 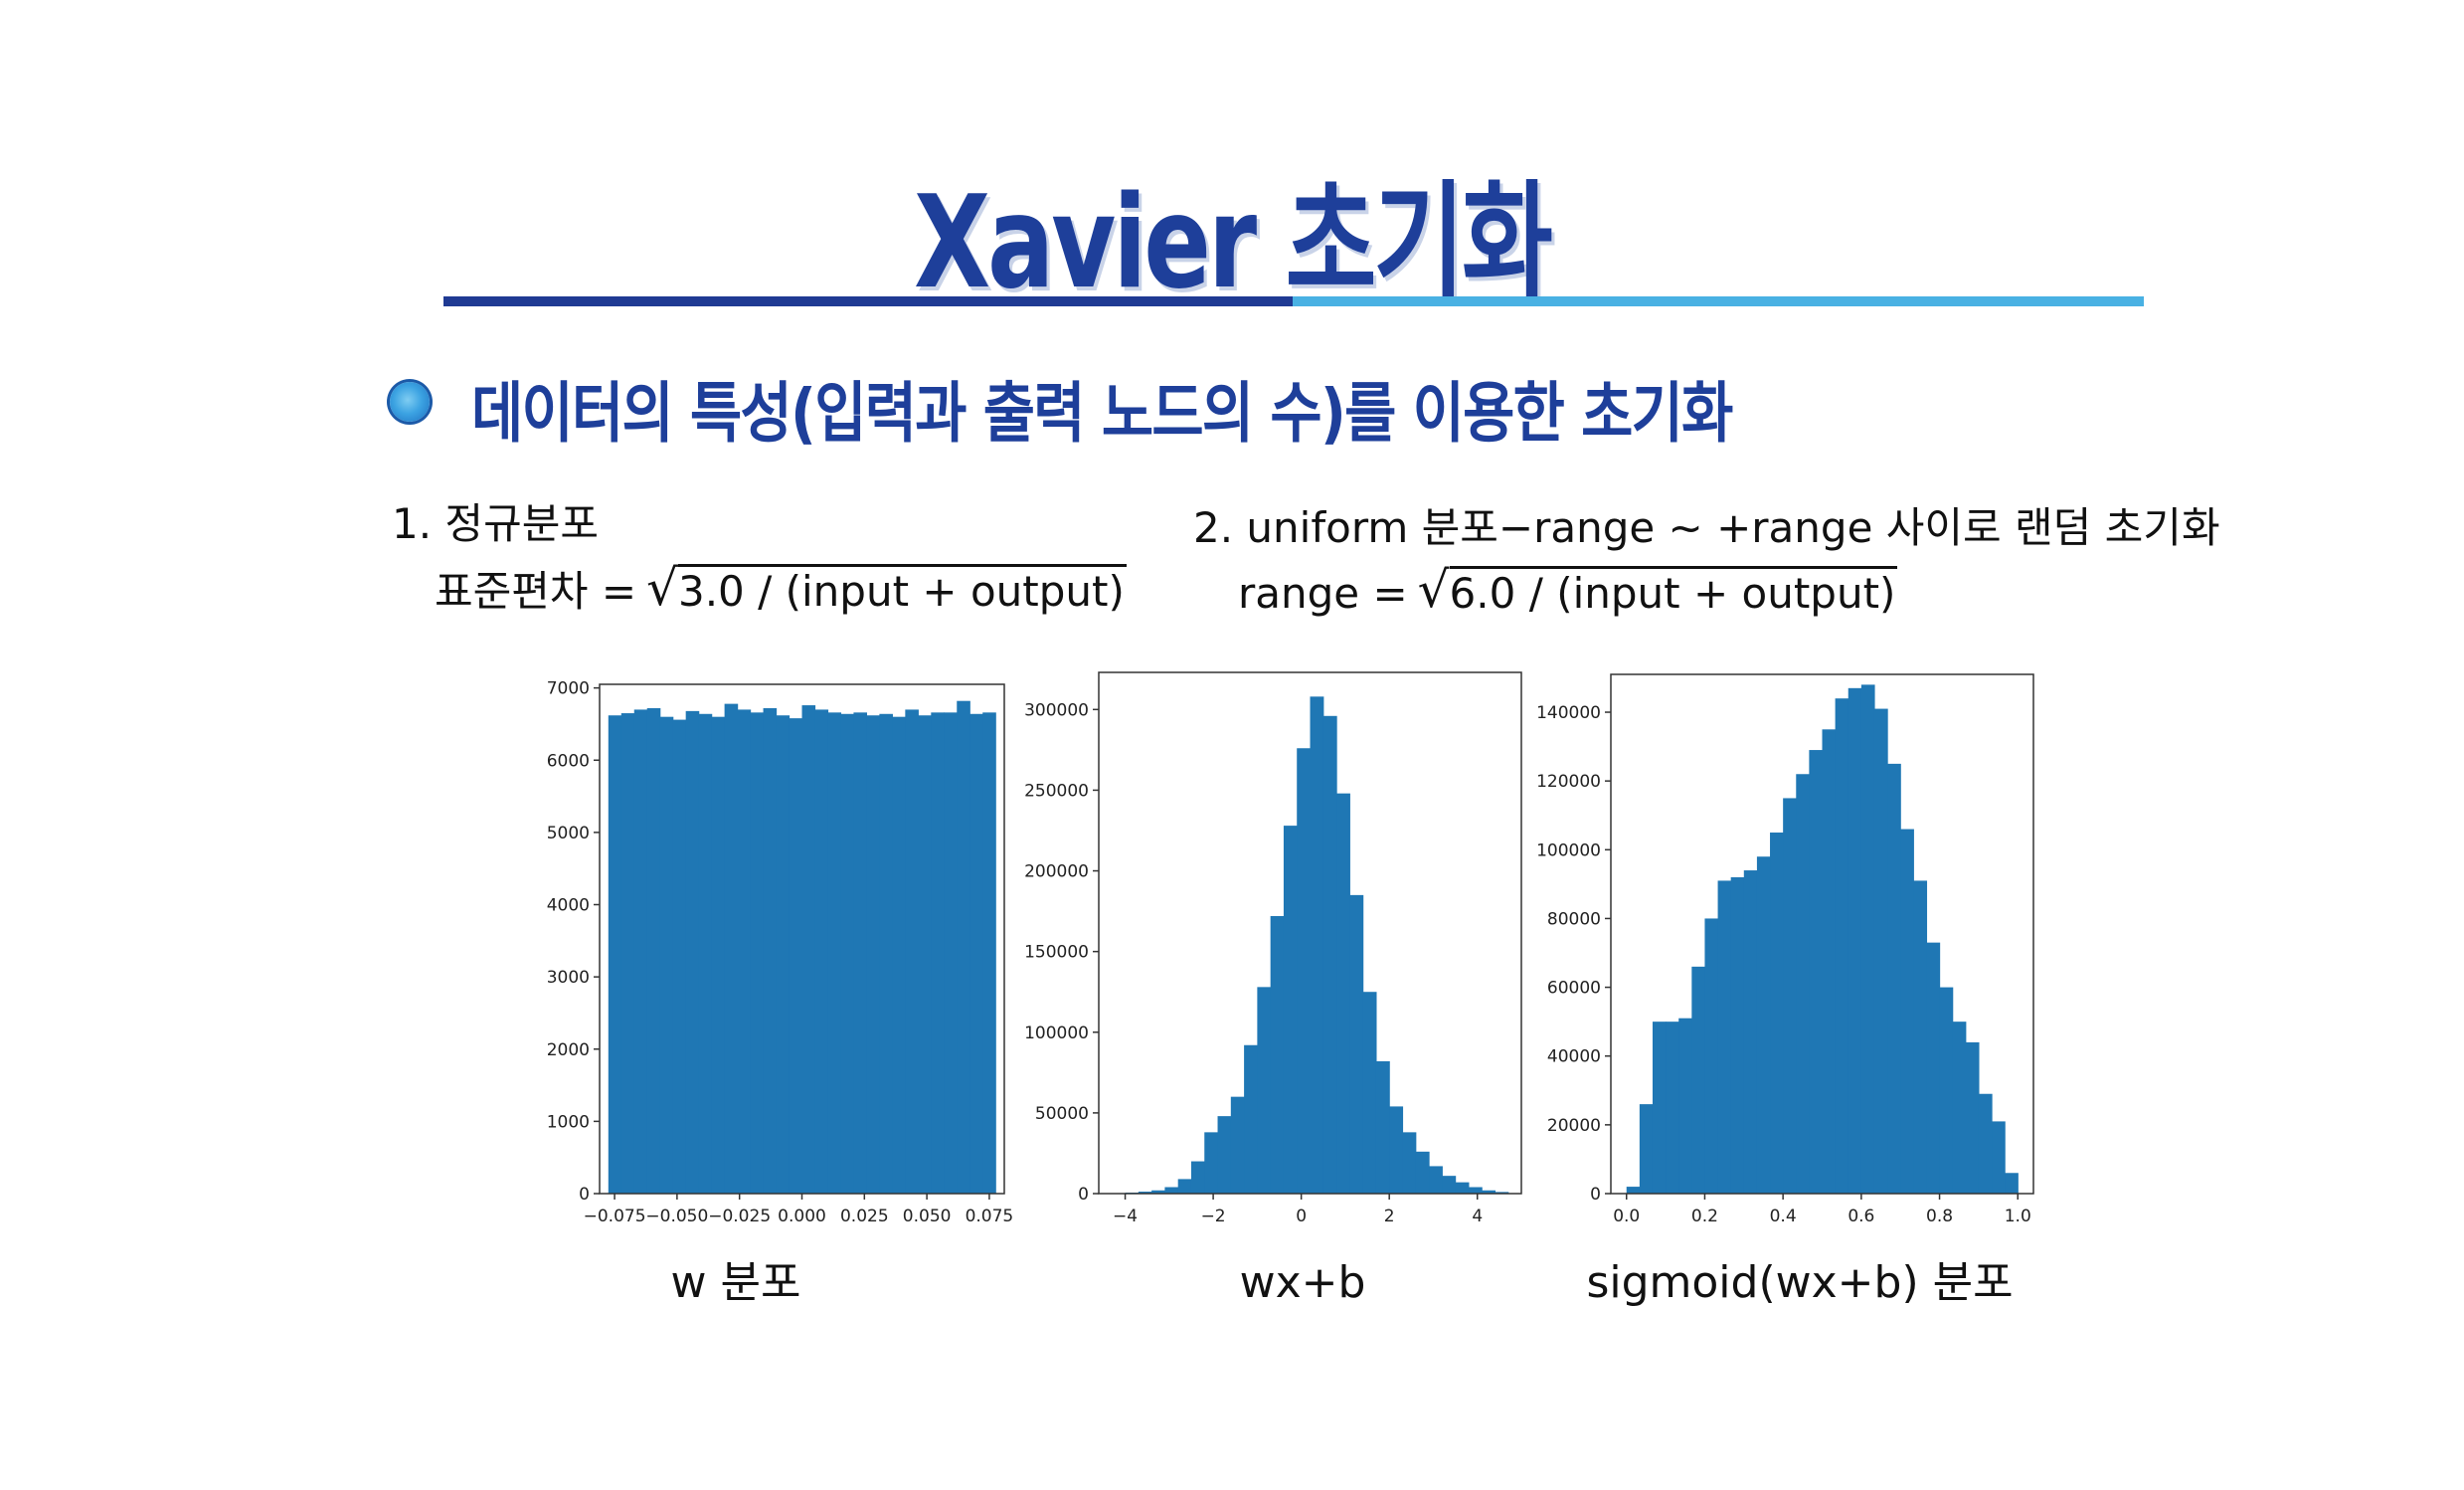 I want to click on y-tick-label: 40000, so click(x=1574, y=1057).